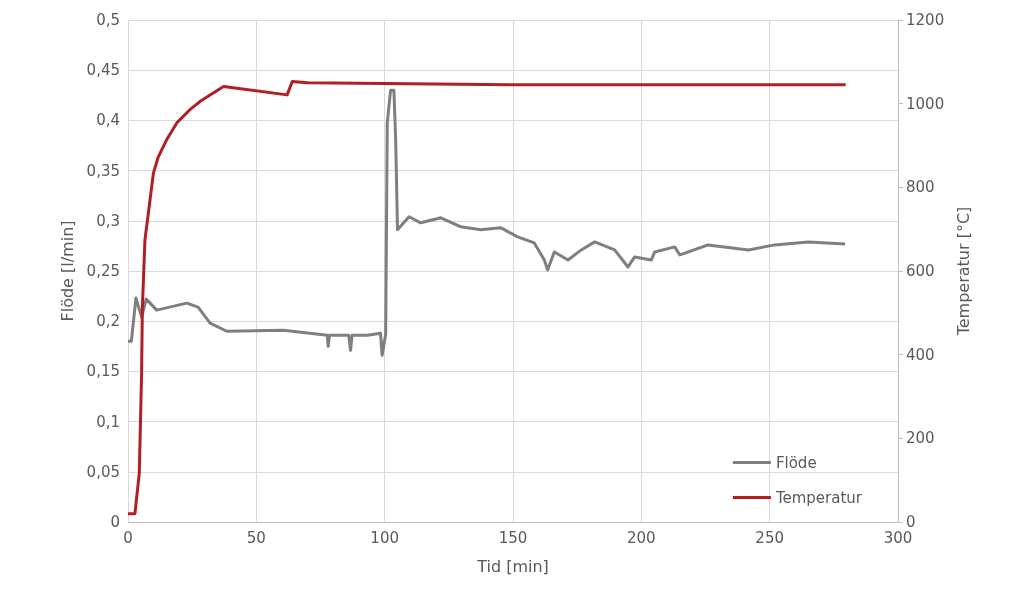  What do you see at coordinates (920, 271) in the screenshot?
I see `y2-tick-label: 600` at bounding box center [920, 271].